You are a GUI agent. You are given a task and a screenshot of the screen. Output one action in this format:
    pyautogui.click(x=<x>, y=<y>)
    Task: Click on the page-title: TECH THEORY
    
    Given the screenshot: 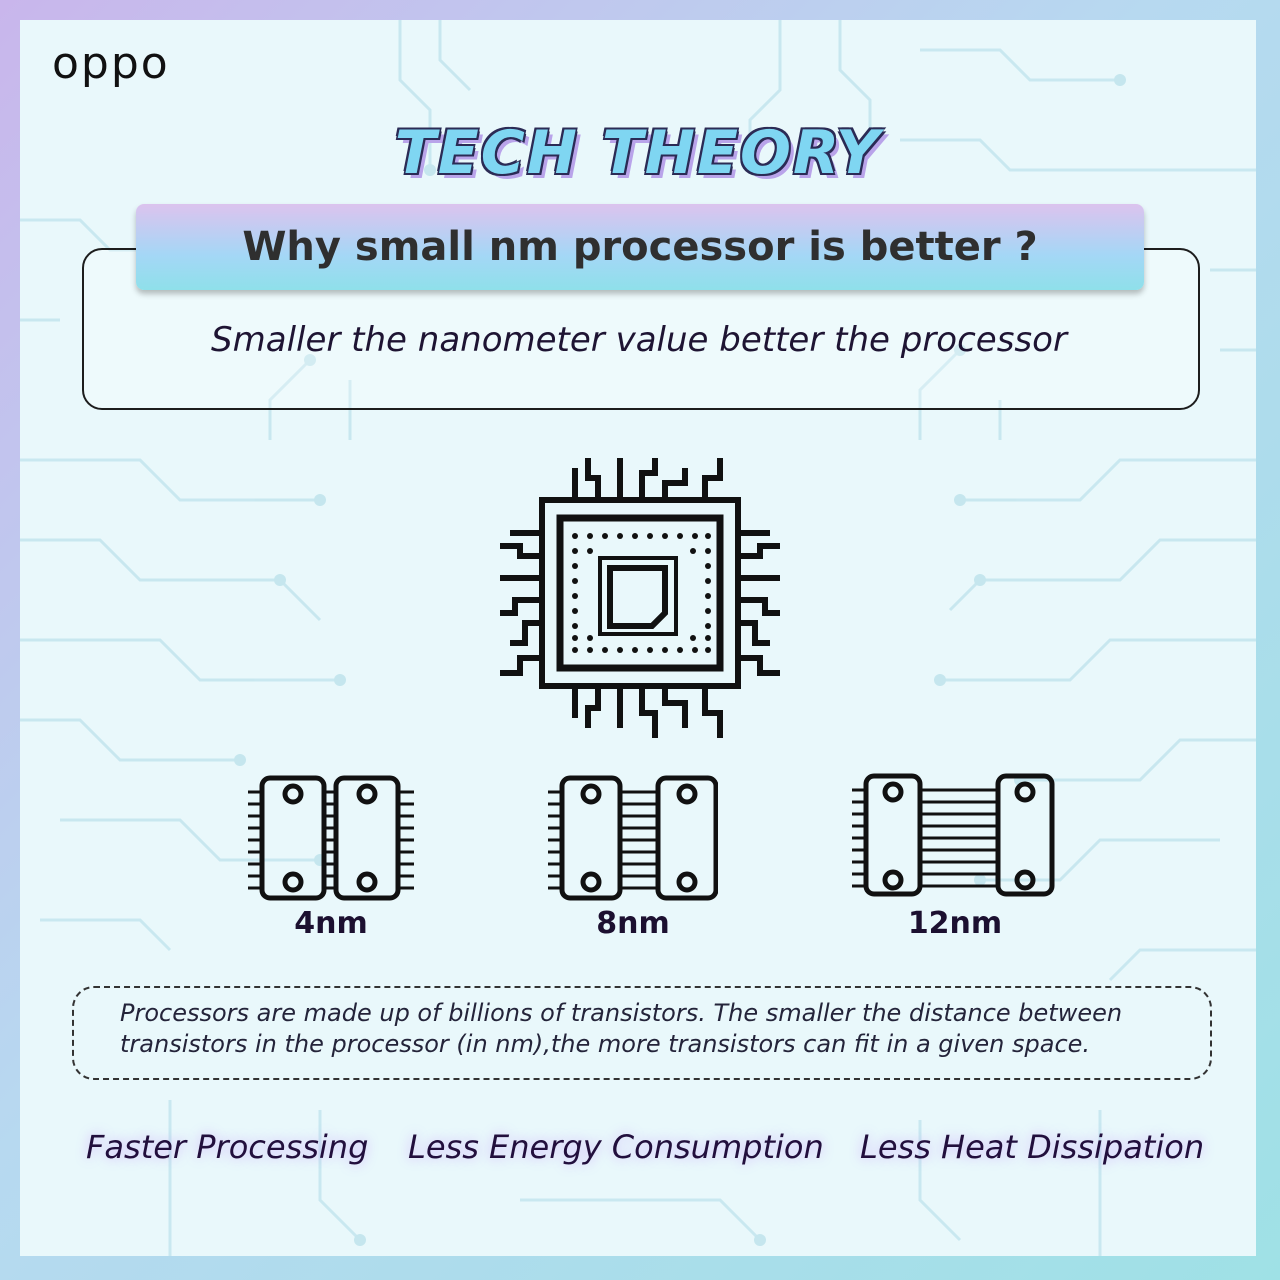 What is the action you would take?
    pyautogui.click(x=638, y=153)
    